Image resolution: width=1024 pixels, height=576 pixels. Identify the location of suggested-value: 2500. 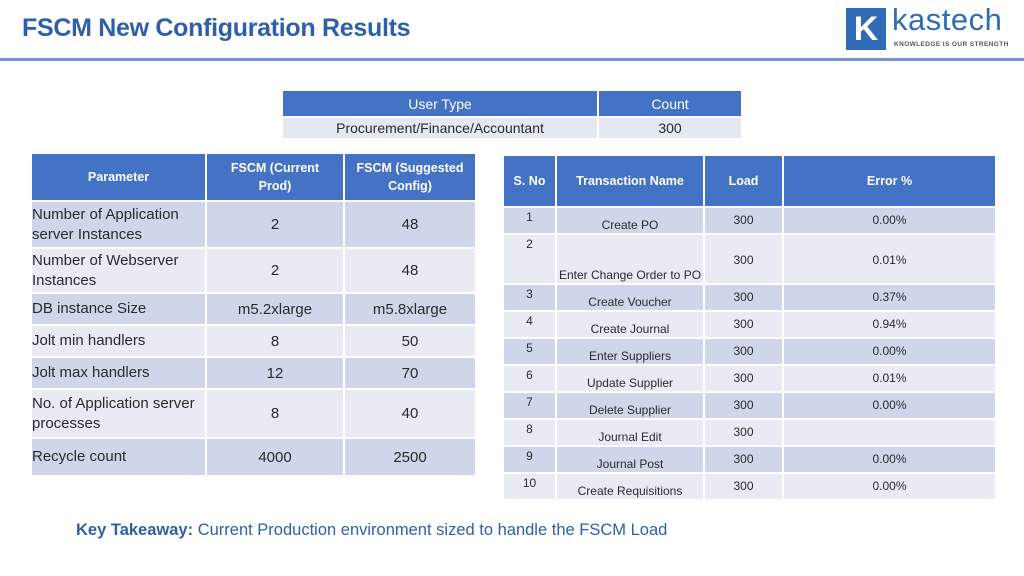
(410, 457).